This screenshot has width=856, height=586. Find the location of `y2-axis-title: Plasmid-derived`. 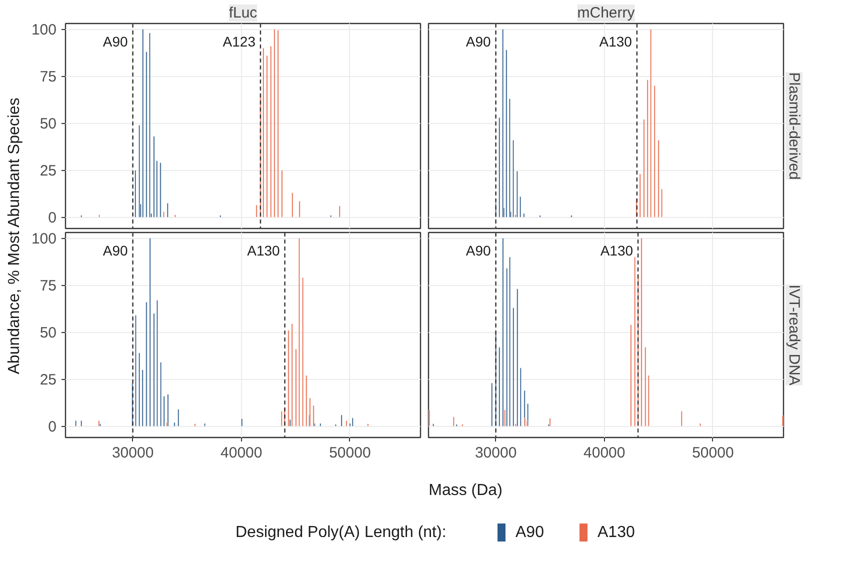

y2-axis-title: Plasmid-derived is located at coordinates (794, 126).